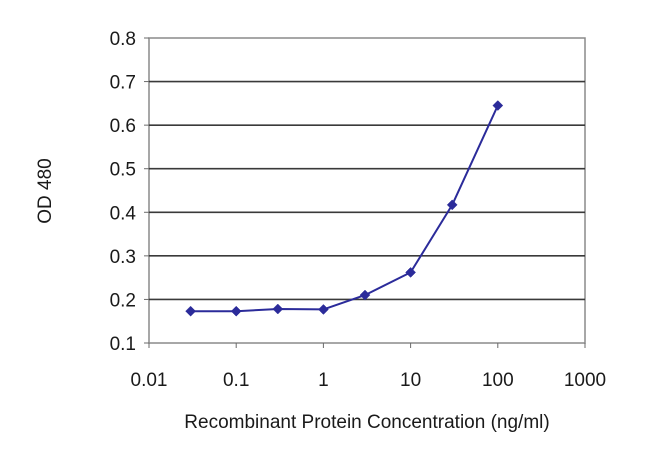  Describe the element at coordinates (123, 344) in the screenshot. I see `y-tick-label: 0.1` at that location.